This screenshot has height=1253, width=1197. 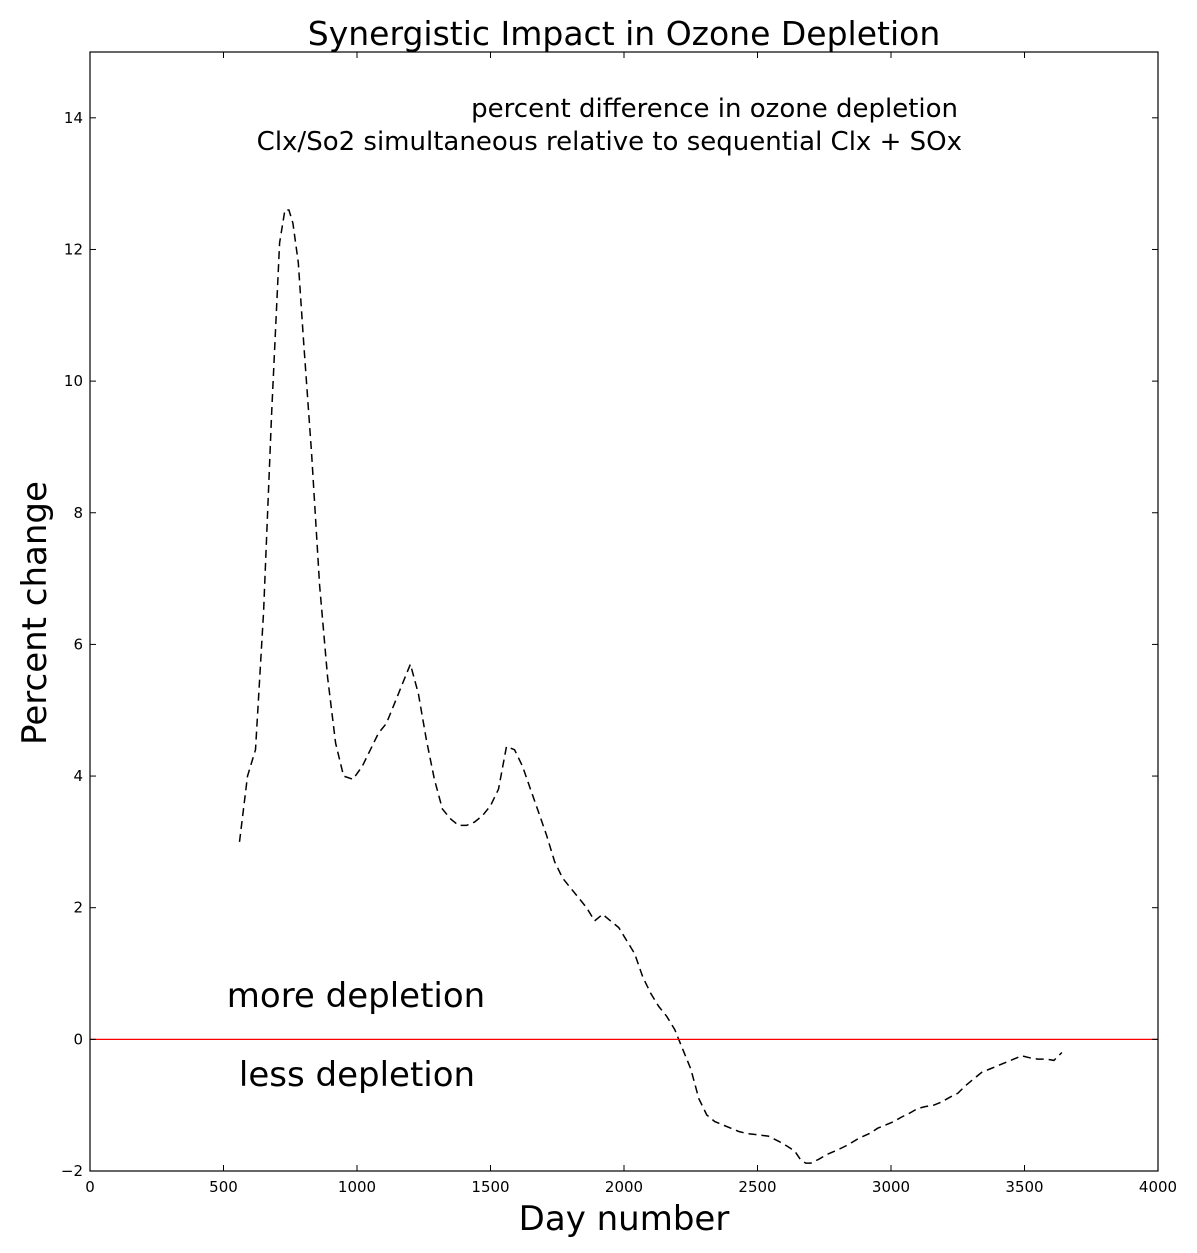 What do you see at coordinates (78, 1039) in the screenshot?
I see `y-tick-label: 0` at bounding box center [78, 1039].